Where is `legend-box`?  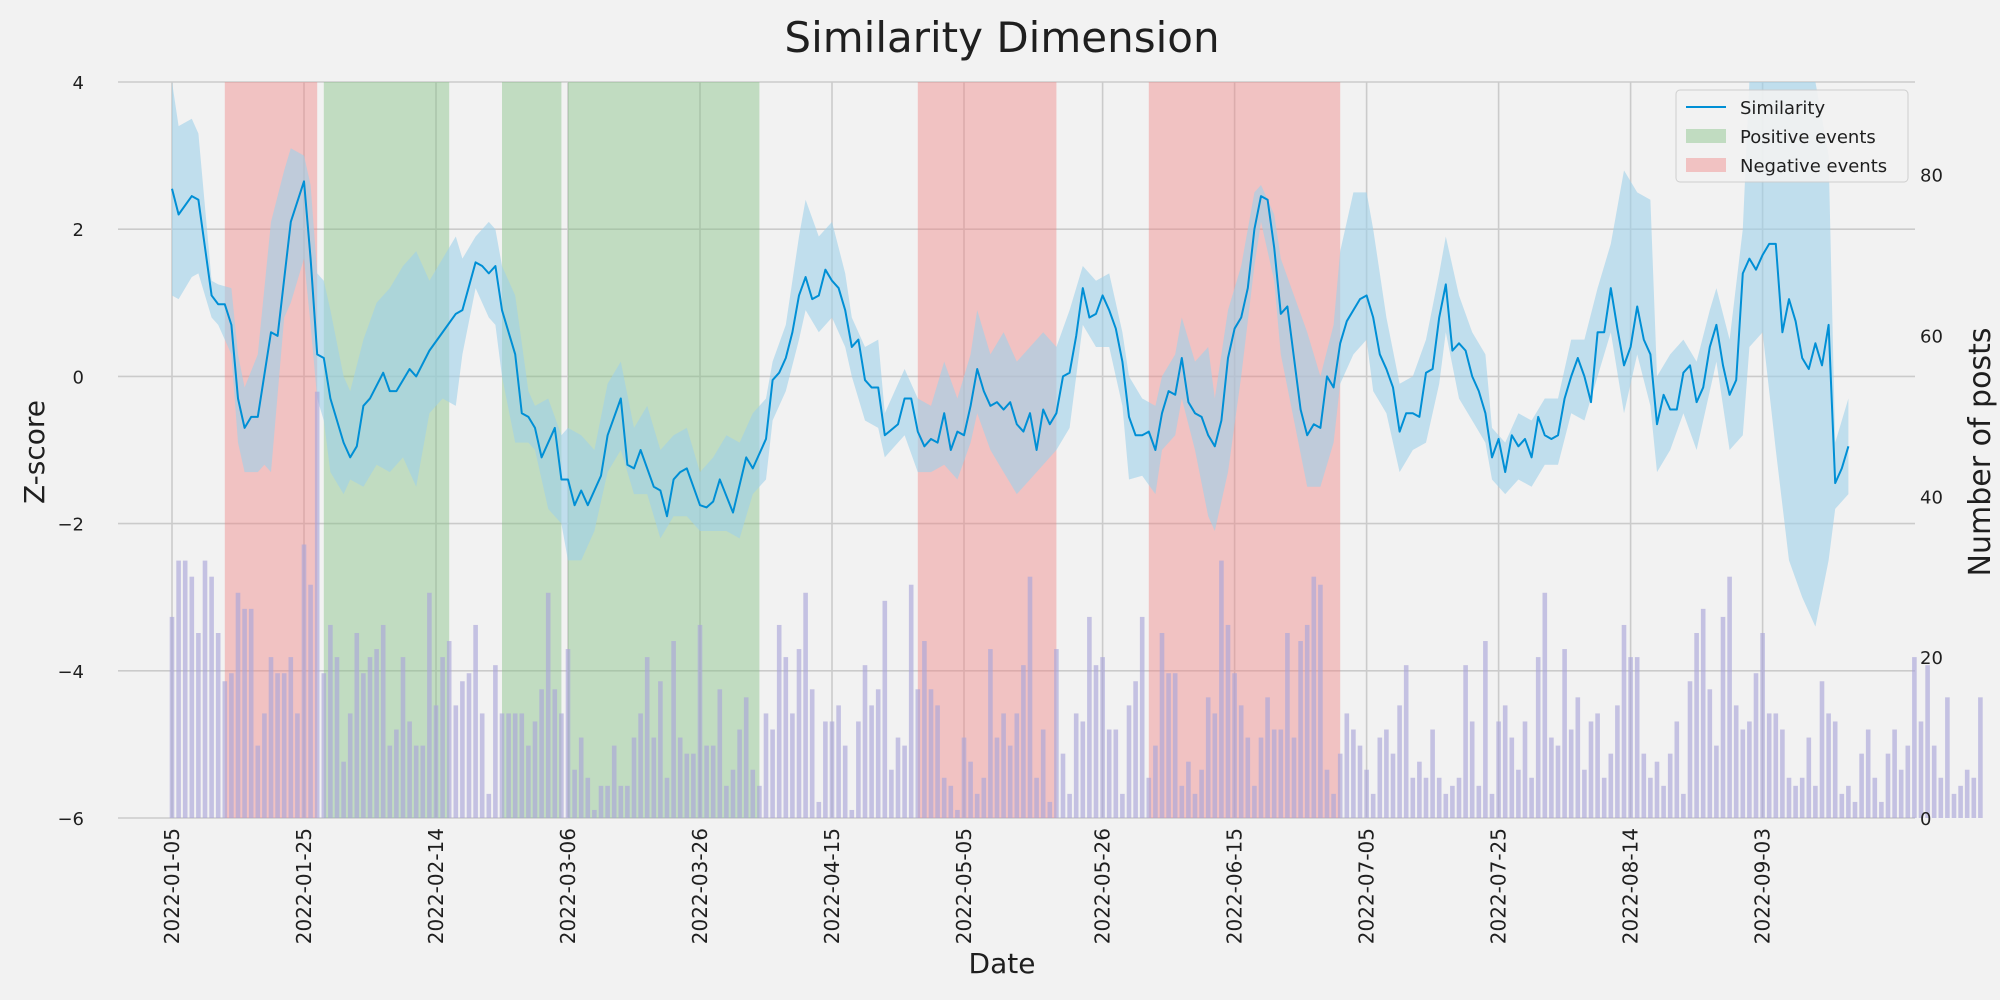 legend-box is located at coordinates (1792, 136).